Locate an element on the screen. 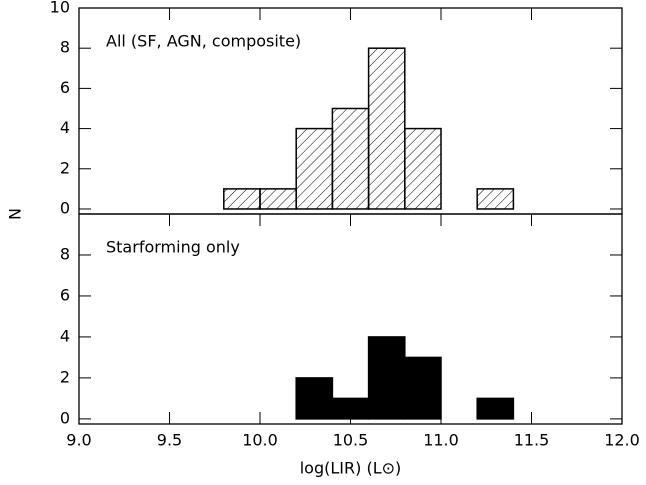 This screenshot has width=646, height=485. y-tick-label: 10 is located at coordinates (60, 8).